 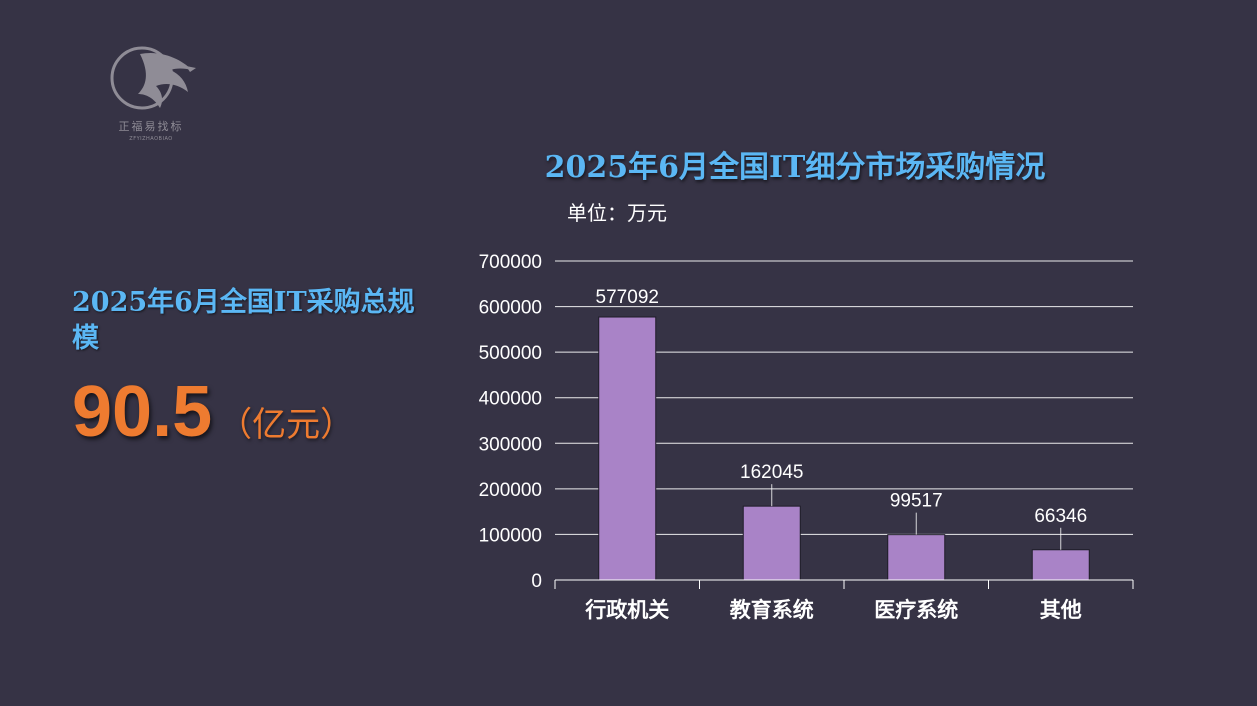 What do you see at coordinates (510, 535) in the screenshot?
I see `y-tick-label: 100000` at bounding box center [510, 535].